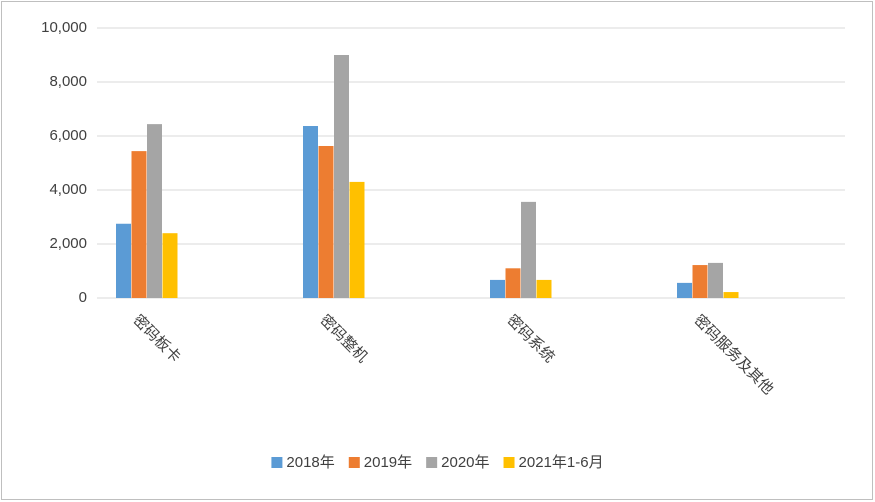 The width and height of the screenshot is (875, 502). I want to click on legend-label: 2018年, so click(310, 462).